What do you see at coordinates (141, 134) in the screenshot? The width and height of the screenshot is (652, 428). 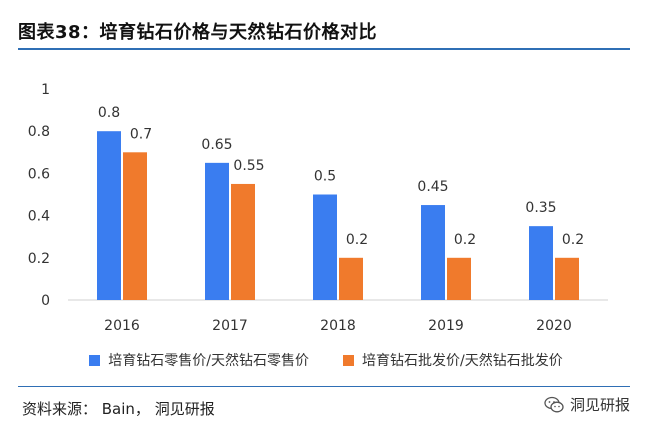 I see `data-label: 0.7` at bounding box center [141, 134].